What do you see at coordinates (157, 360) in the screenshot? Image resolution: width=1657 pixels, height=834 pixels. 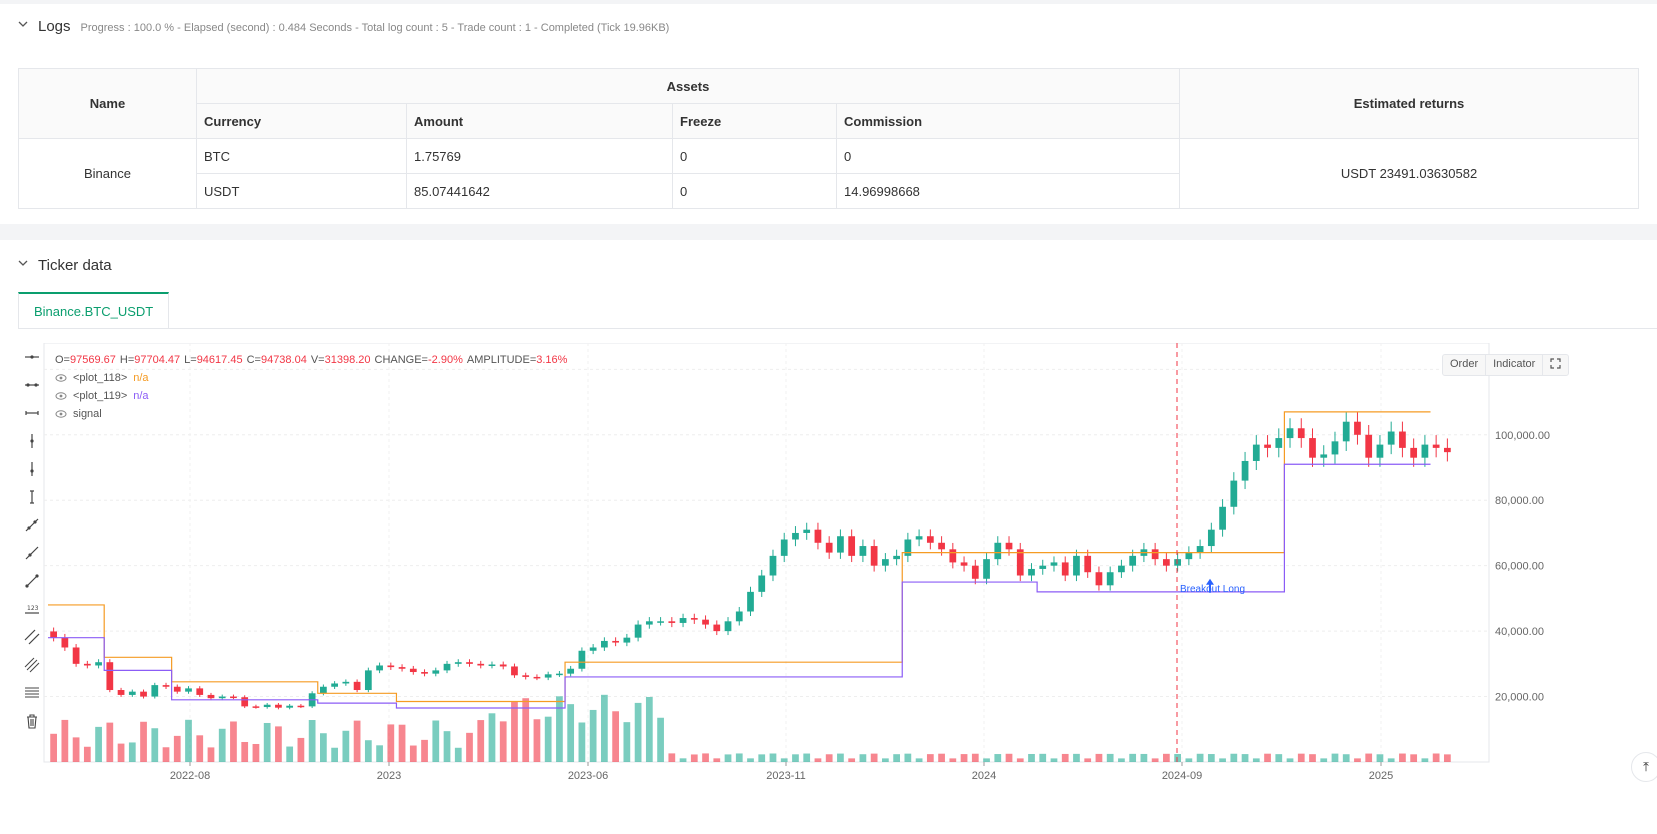 I see `ohlc-value: 97704.47` at bounding box center [157, 360].